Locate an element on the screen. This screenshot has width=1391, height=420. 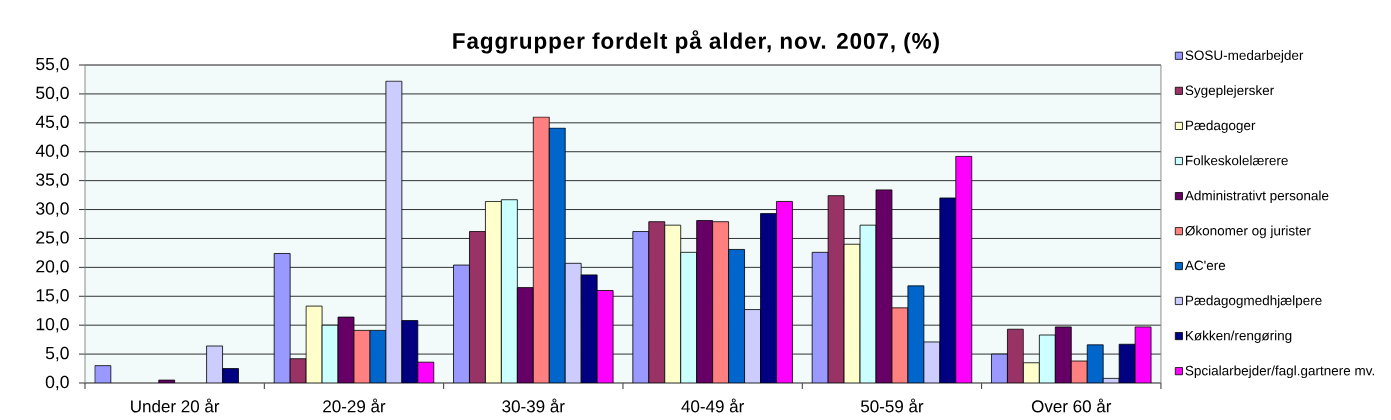
legend-label: AC'ere is located at coordinates (1205, 265).